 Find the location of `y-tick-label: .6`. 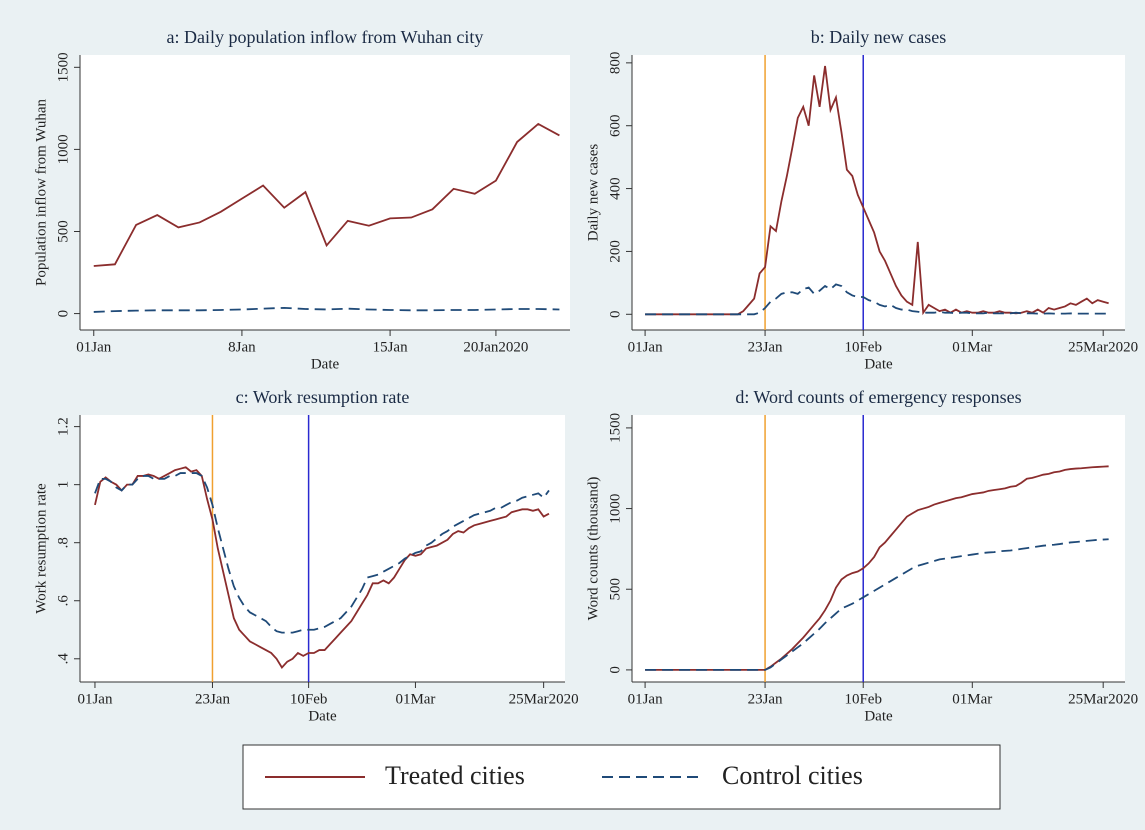

y-tick-label: .6 is located at coordinates (63, 601).